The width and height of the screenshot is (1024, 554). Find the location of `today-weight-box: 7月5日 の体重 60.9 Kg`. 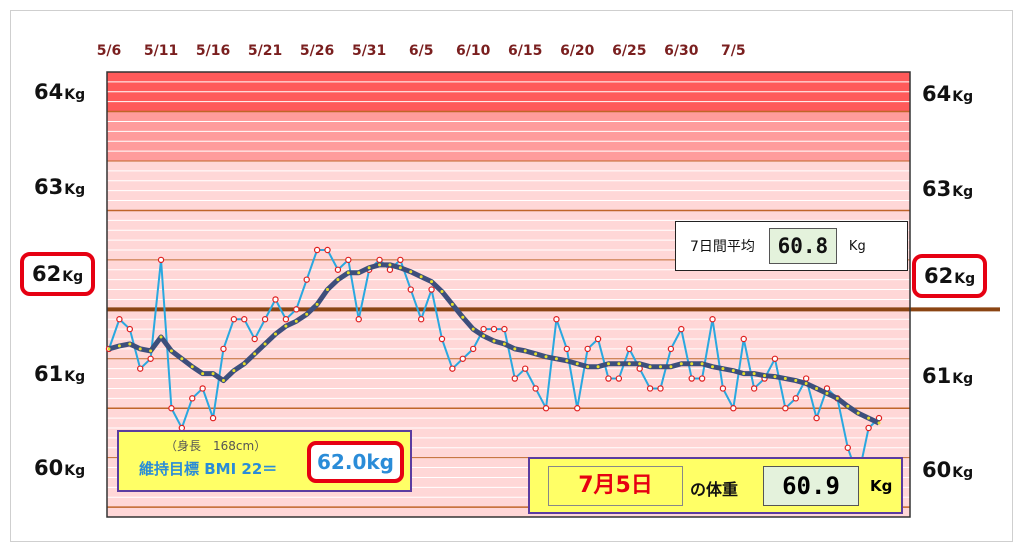

today-weight-box: 7月5日 の体重 60.9 Kg is located at coordinates (715, 485).